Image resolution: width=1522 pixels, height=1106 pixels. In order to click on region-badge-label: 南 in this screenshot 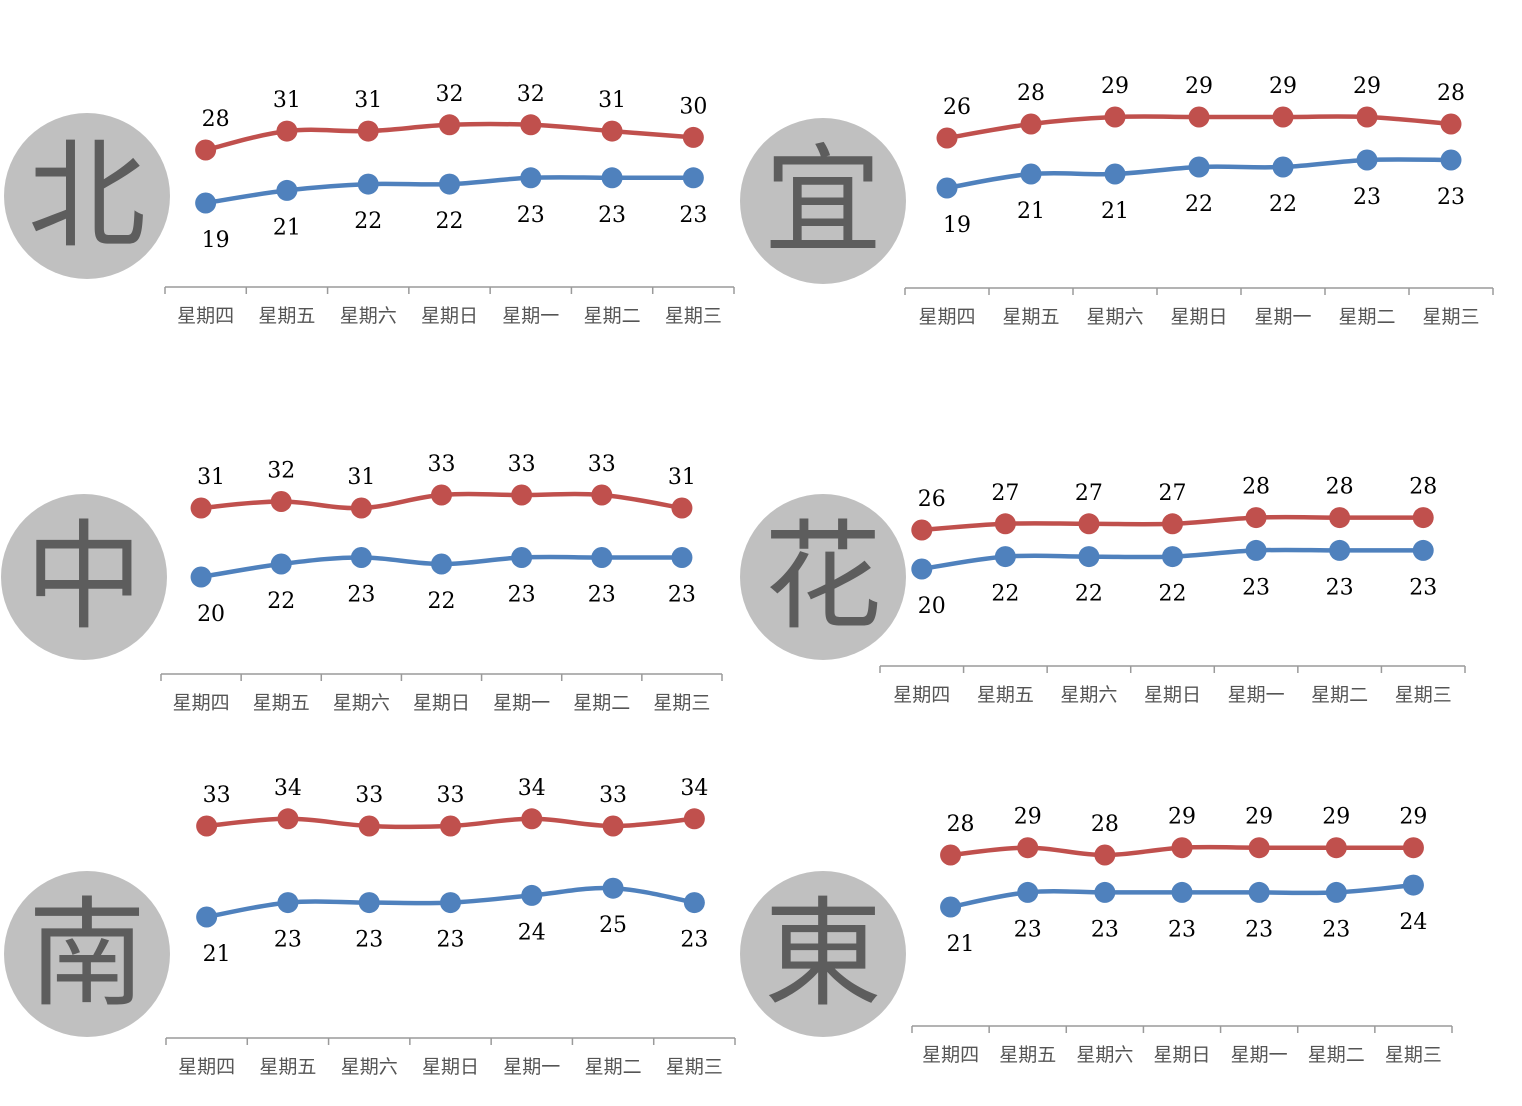, I will do `click(86, 954)`.